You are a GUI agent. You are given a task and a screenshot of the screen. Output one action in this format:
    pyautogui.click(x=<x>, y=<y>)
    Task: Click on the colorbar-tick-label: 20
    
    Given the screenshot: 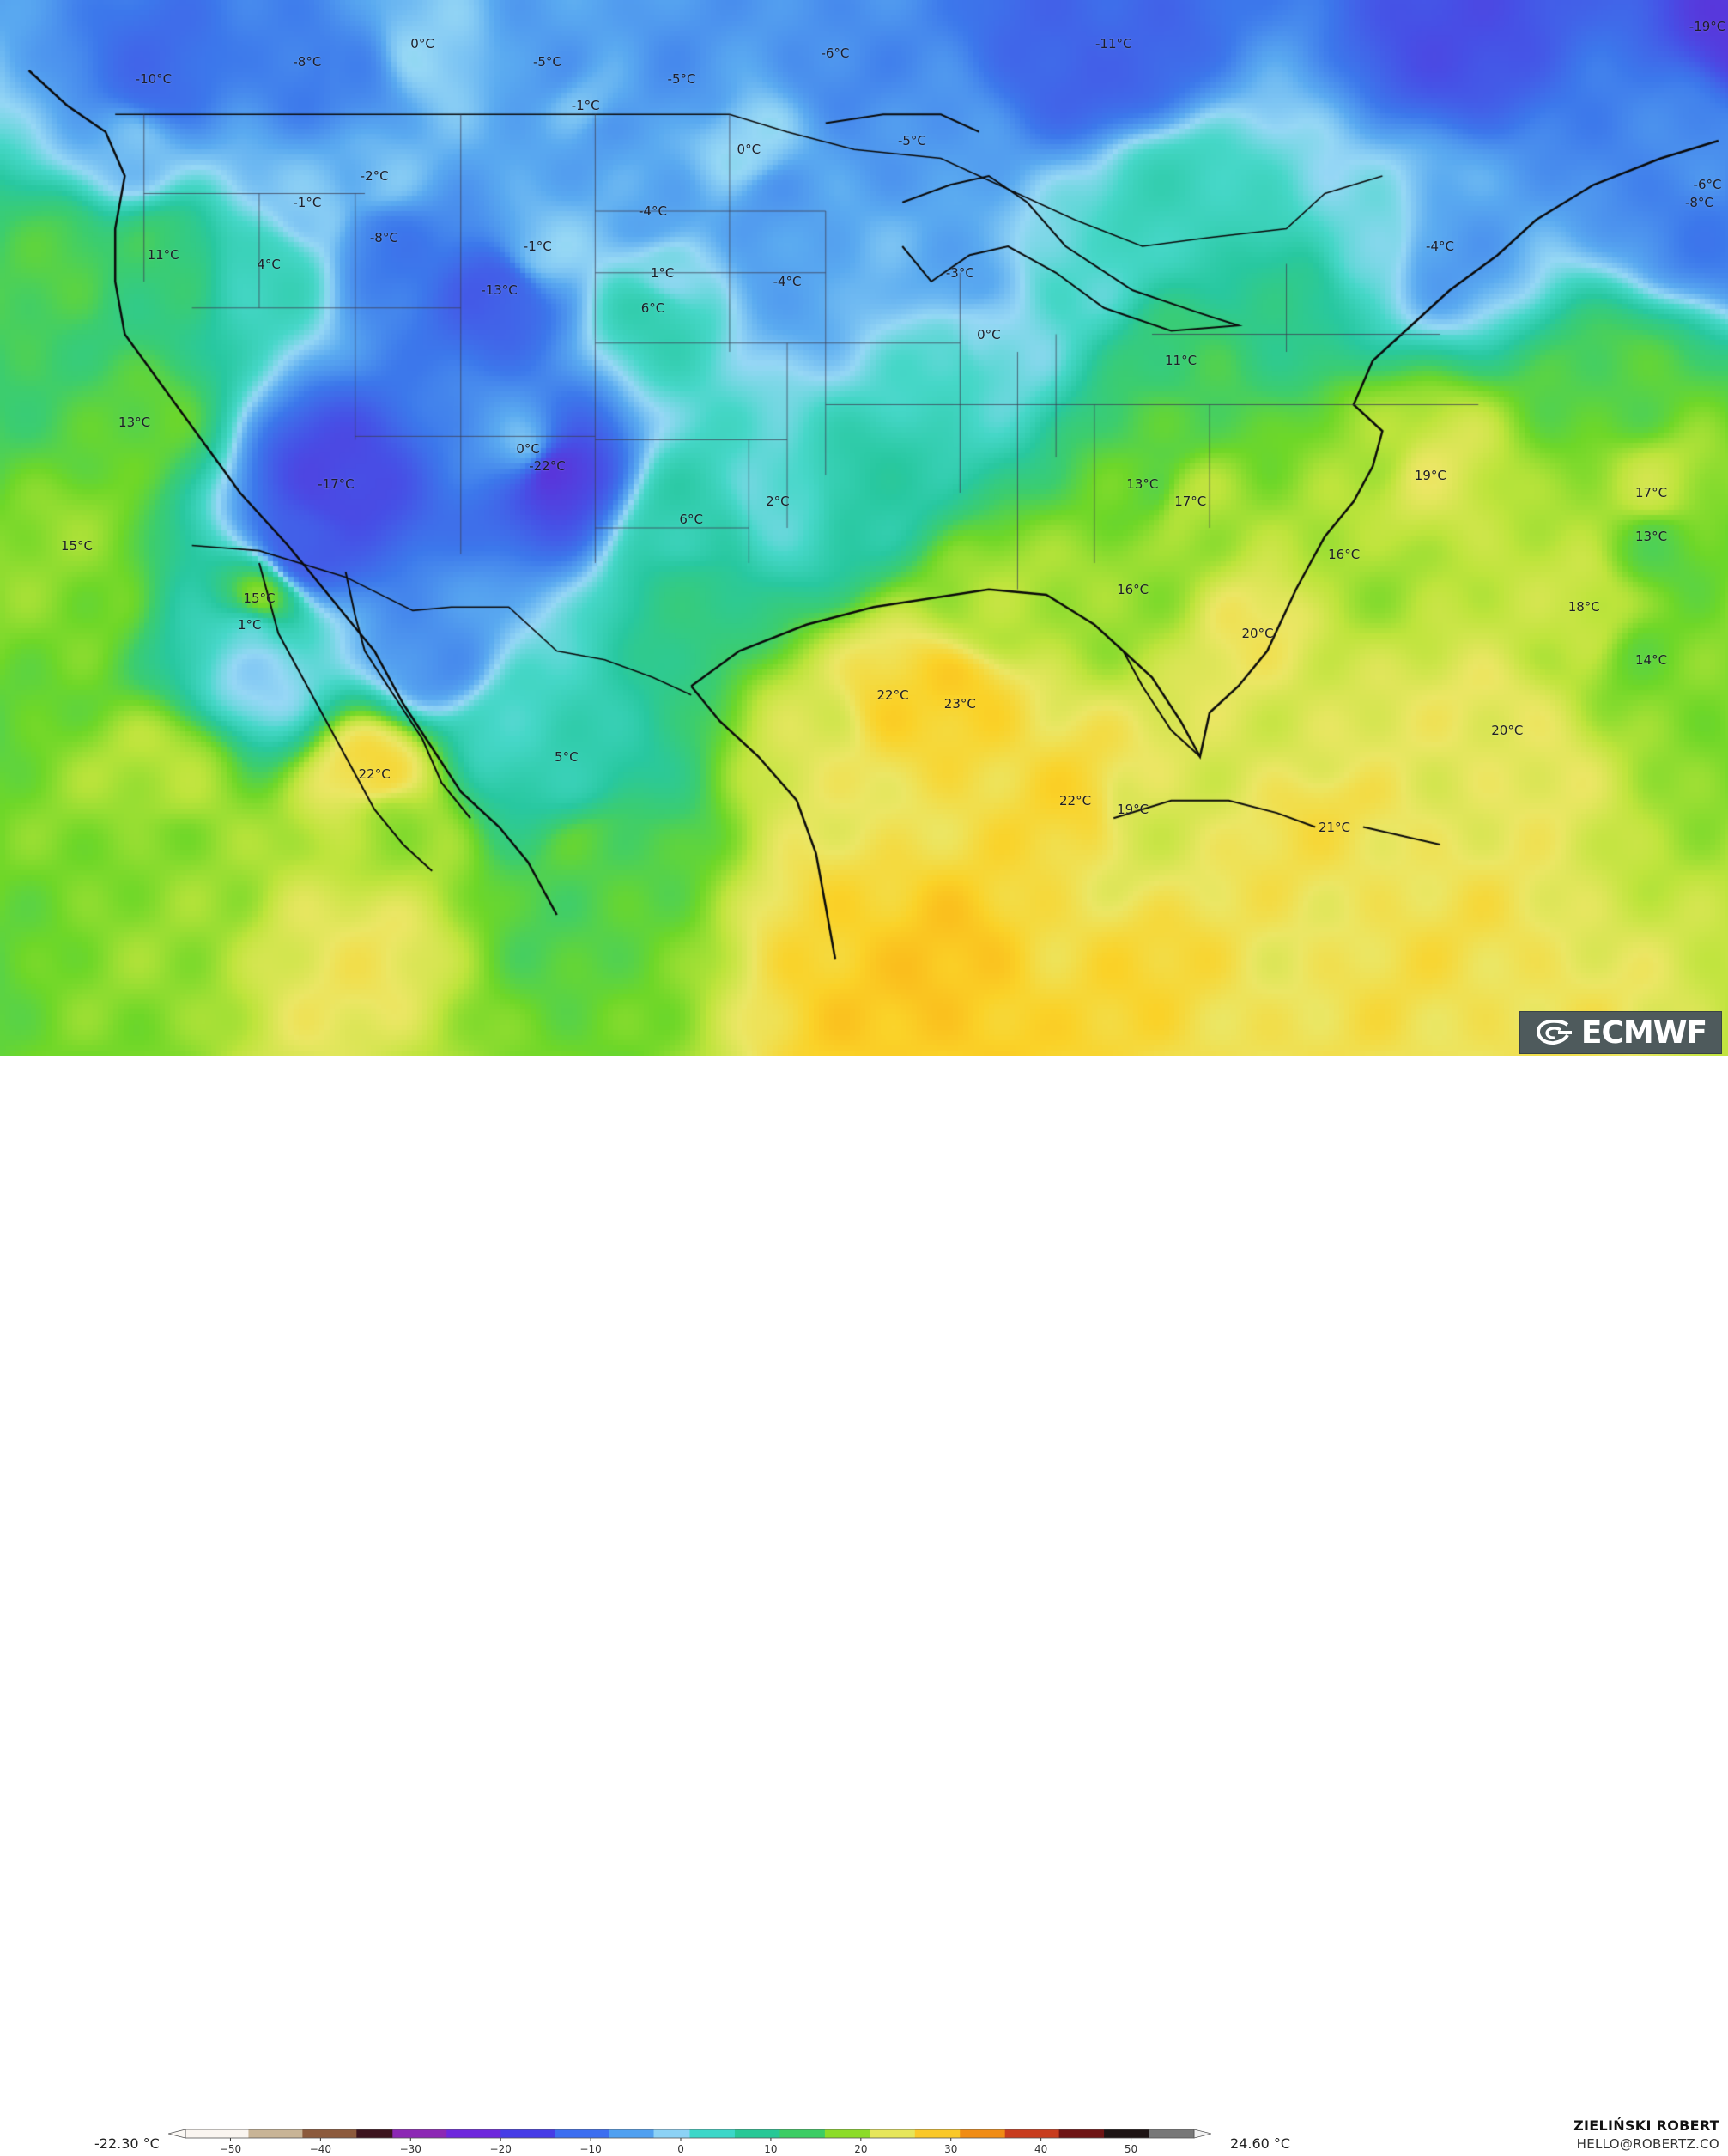 What is the action you would take?
    pyautogui.click(x=860, y=2149)
    